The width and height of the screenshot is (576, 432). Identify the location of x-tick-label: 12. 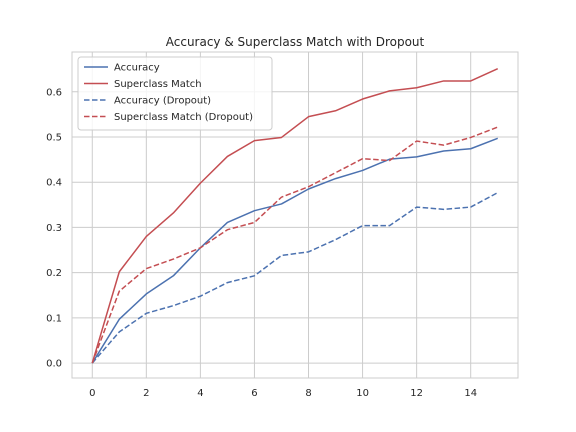
(416, 393).